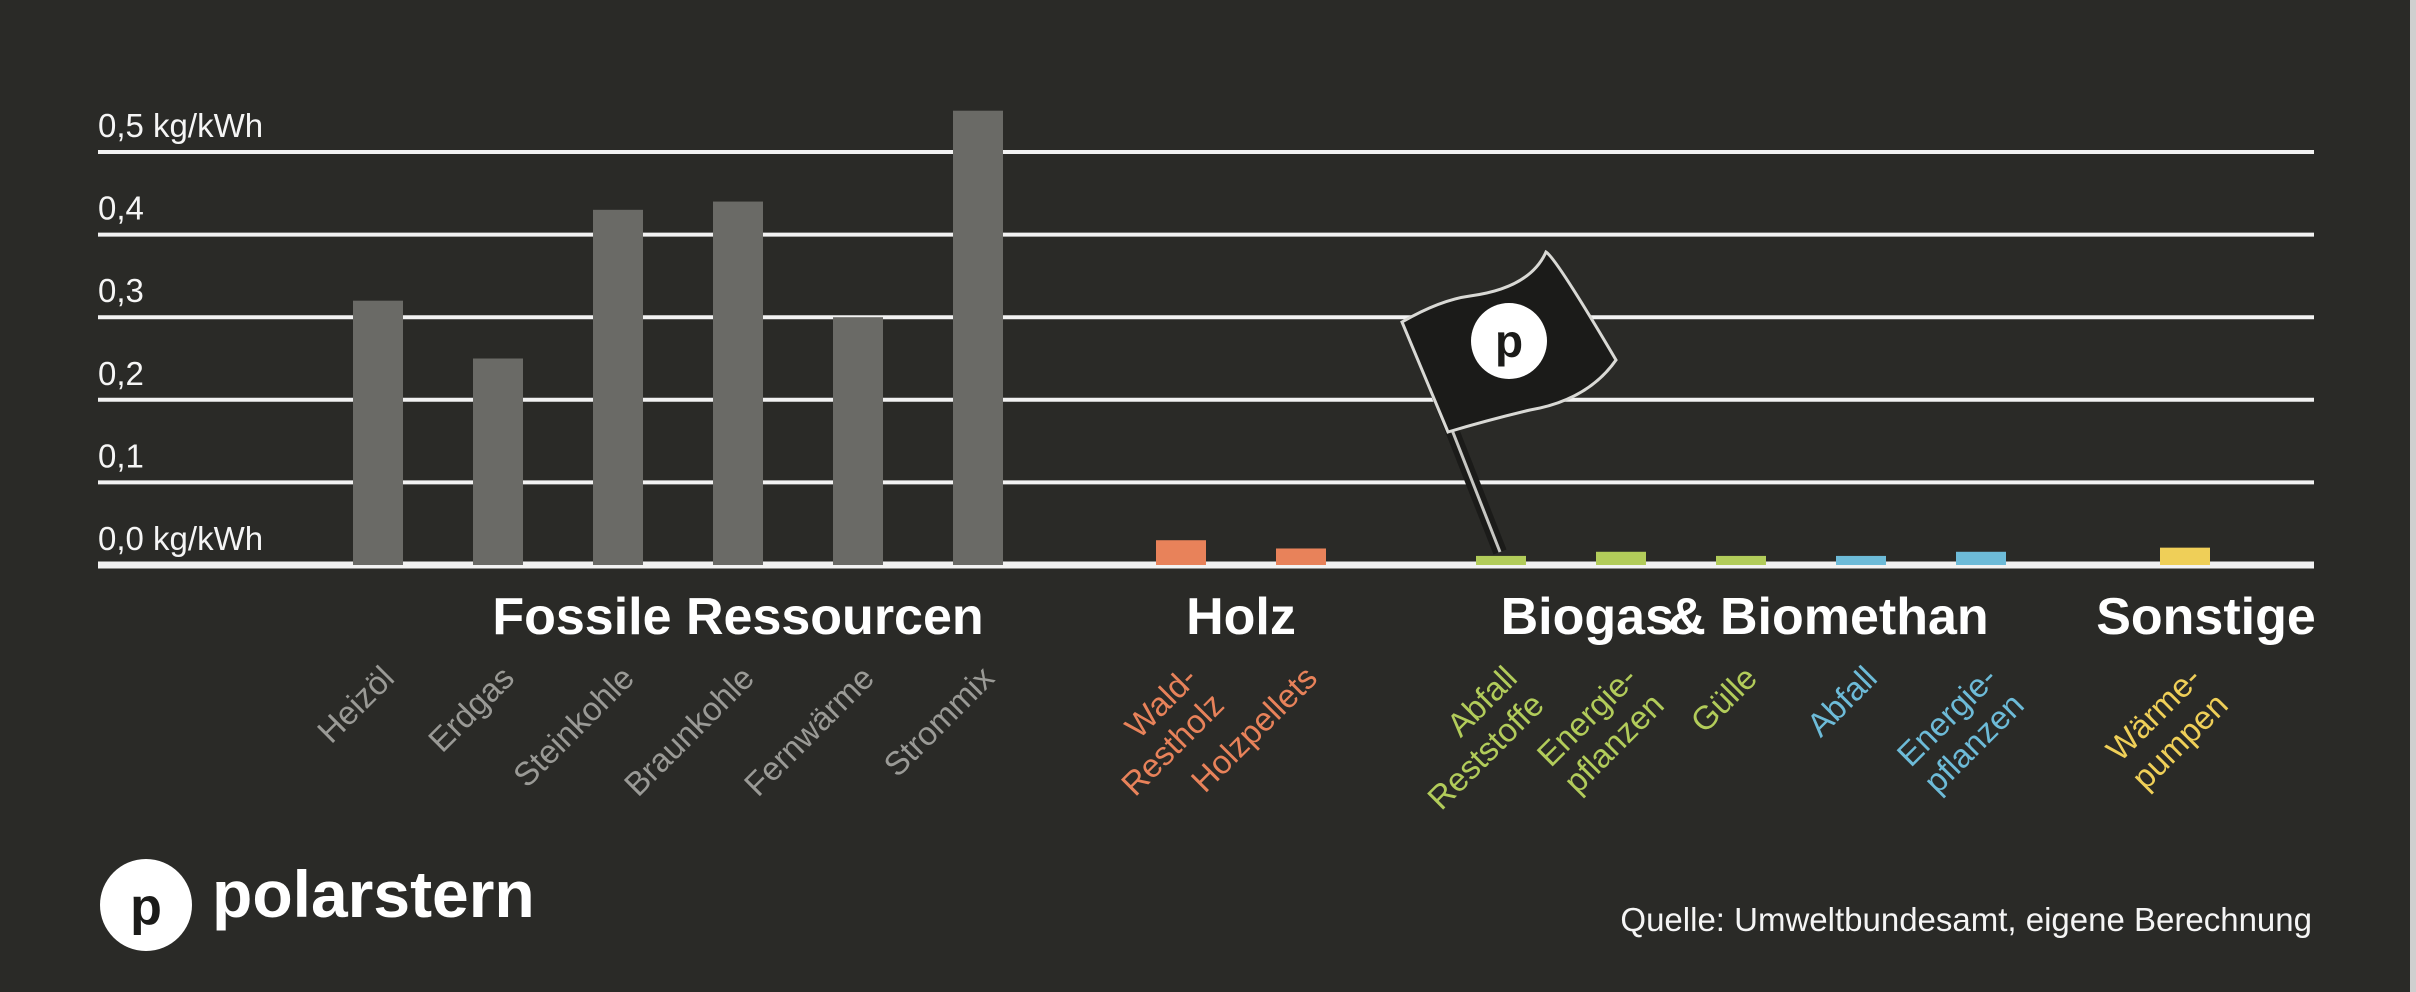 The image size is (2416, 992). What do you see at coordinates (737, 617) in the screenshot?
I see `group-heading: Fossile Ressourcen` at bounding box center [737, 617].